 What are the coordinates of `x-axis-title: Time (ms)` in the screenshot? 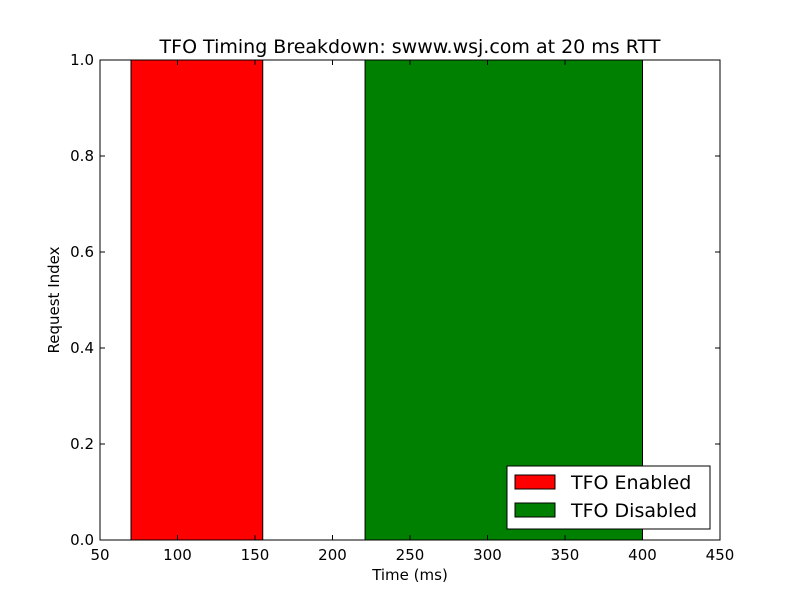 It's located at (409, 575).